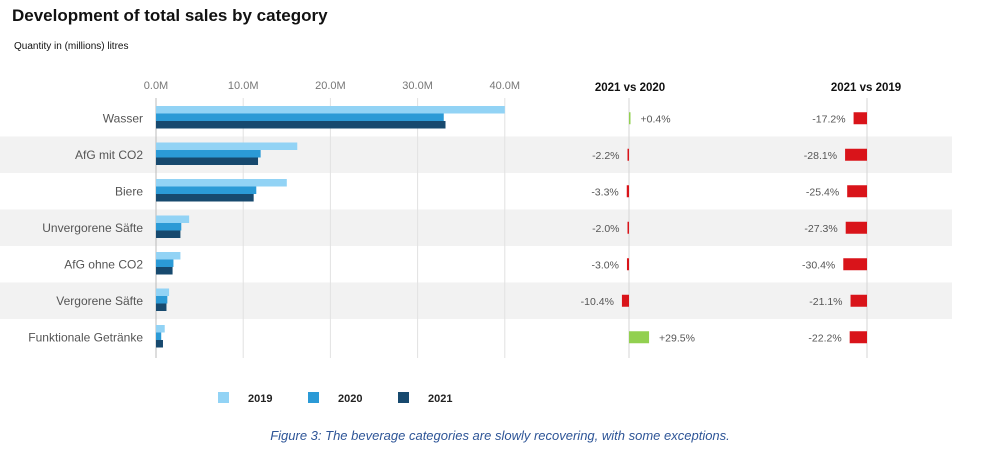 Image resolution: width=1000 pixels, height=459 pixels. I want to click on bar-2019-unvergorene-s-fte, so click(173, 219).